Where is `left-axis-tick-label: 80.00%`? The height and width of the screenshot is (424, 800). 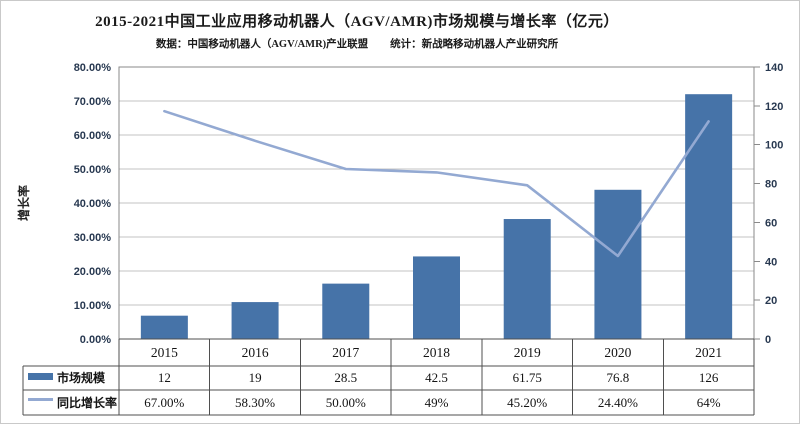
left-axis-tick-label: 80.00% is located at coordinates (93, 68).